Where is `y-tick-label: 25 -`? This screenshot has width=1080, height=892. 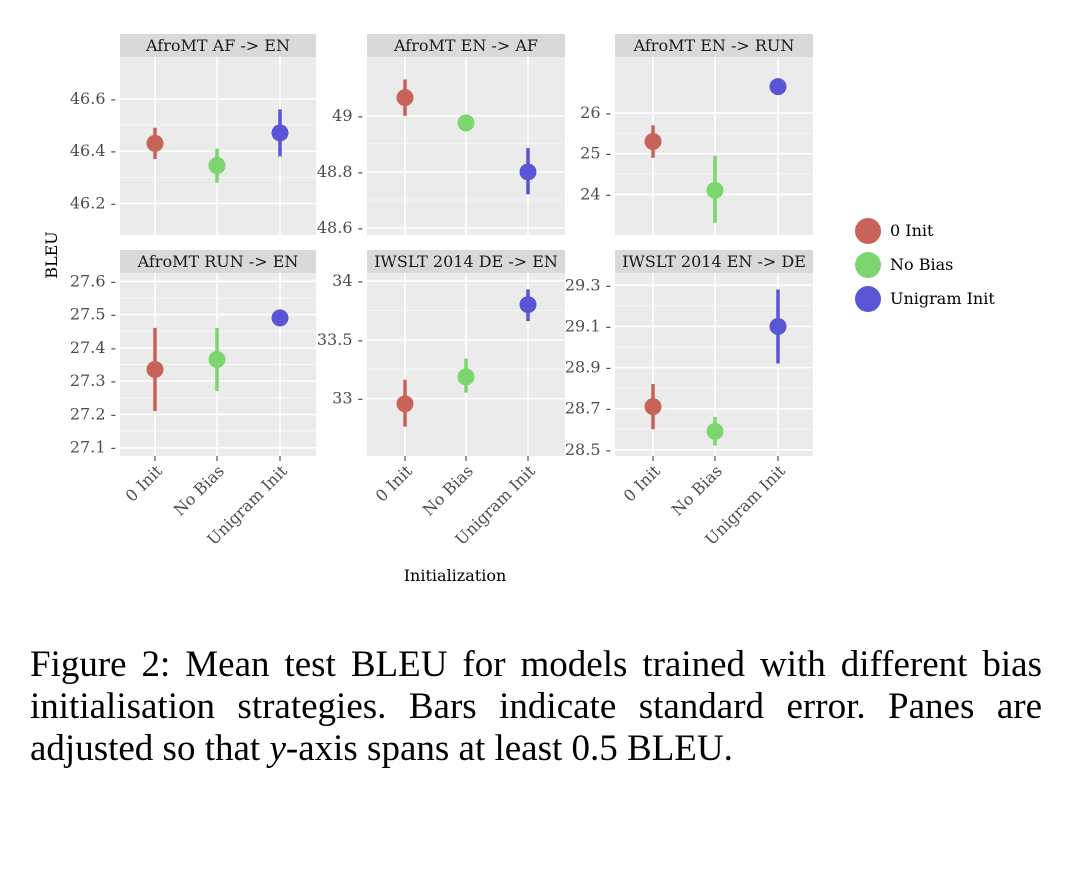
y-tick-label: 25 - is located at coordinates (595, 153).